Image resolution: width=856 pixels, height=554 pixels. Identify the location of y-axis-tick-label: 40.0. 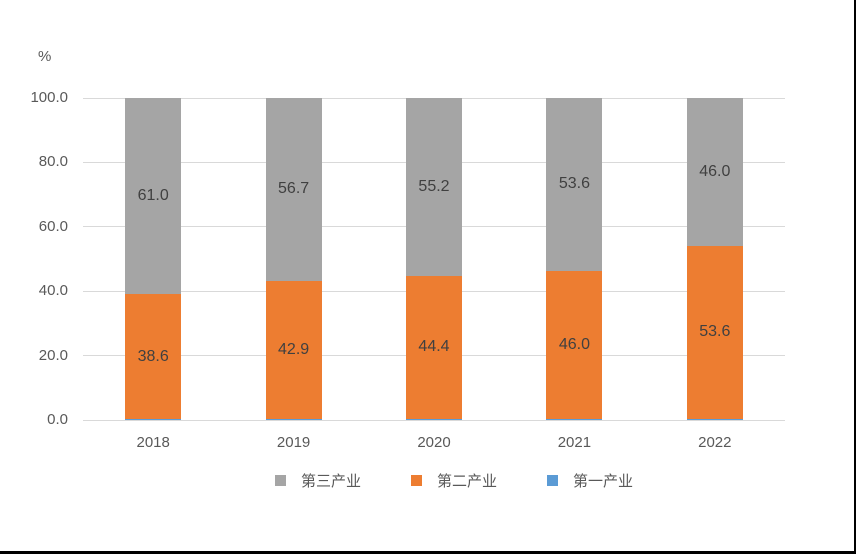
(53, 291).